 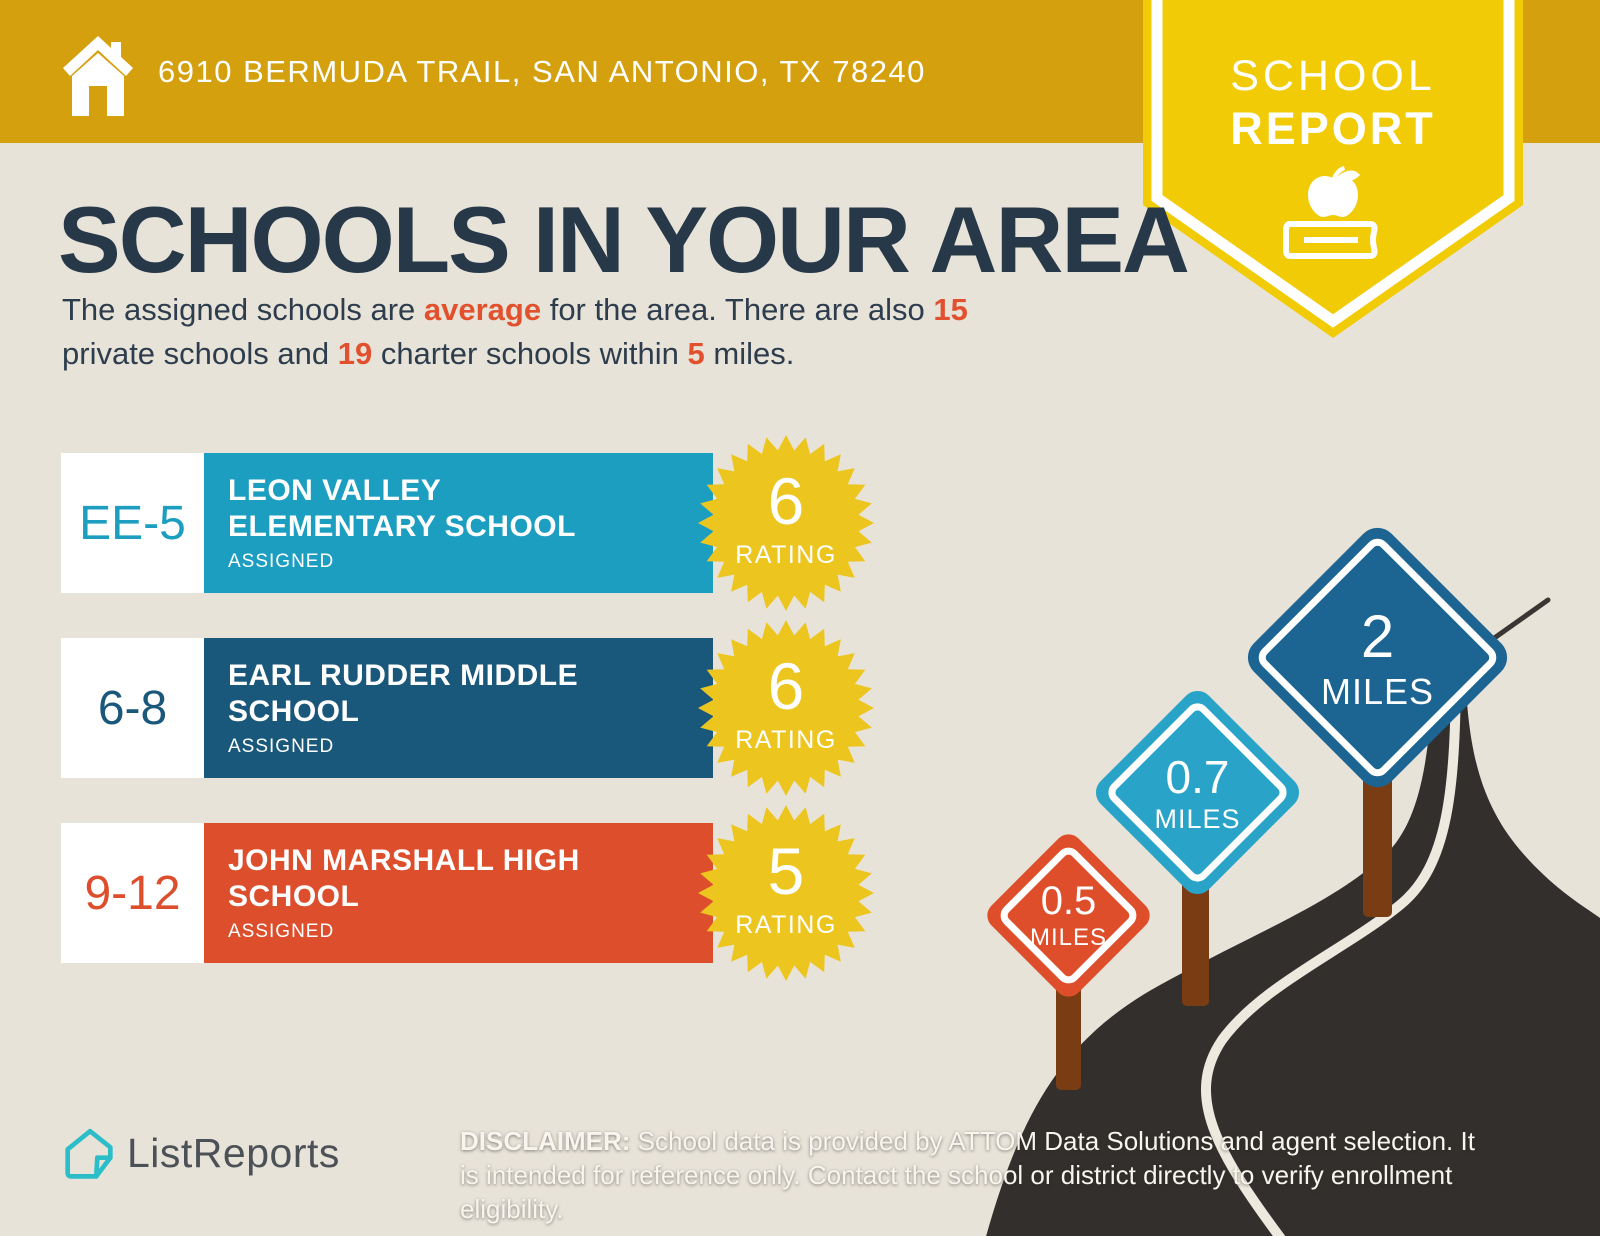 I want to click on intro-seg5: miles., so click(x=749, y=353).